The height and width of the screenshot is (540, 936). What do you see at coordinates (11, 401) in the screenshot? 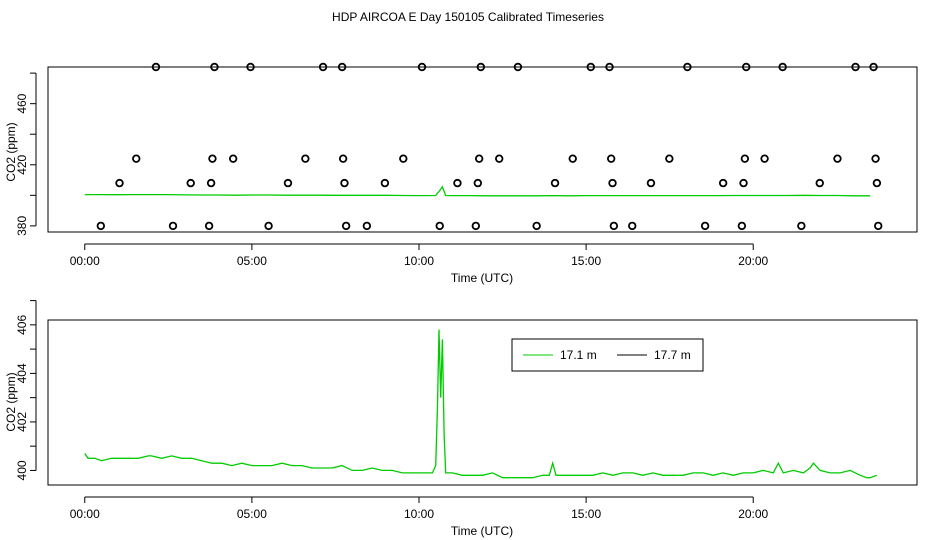
I see `bottom-y-axis-label: CO2 (ppm)` at bounding box center [11, 401].